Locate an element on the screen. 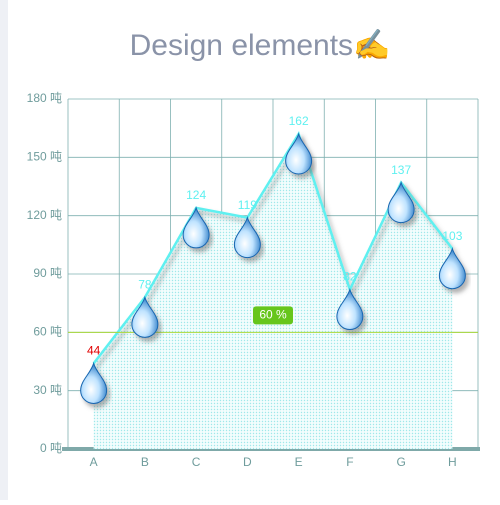 This screenshot has width=500, height=505. y-tick-label: 90 吨 is located at coordinates (47, 273).